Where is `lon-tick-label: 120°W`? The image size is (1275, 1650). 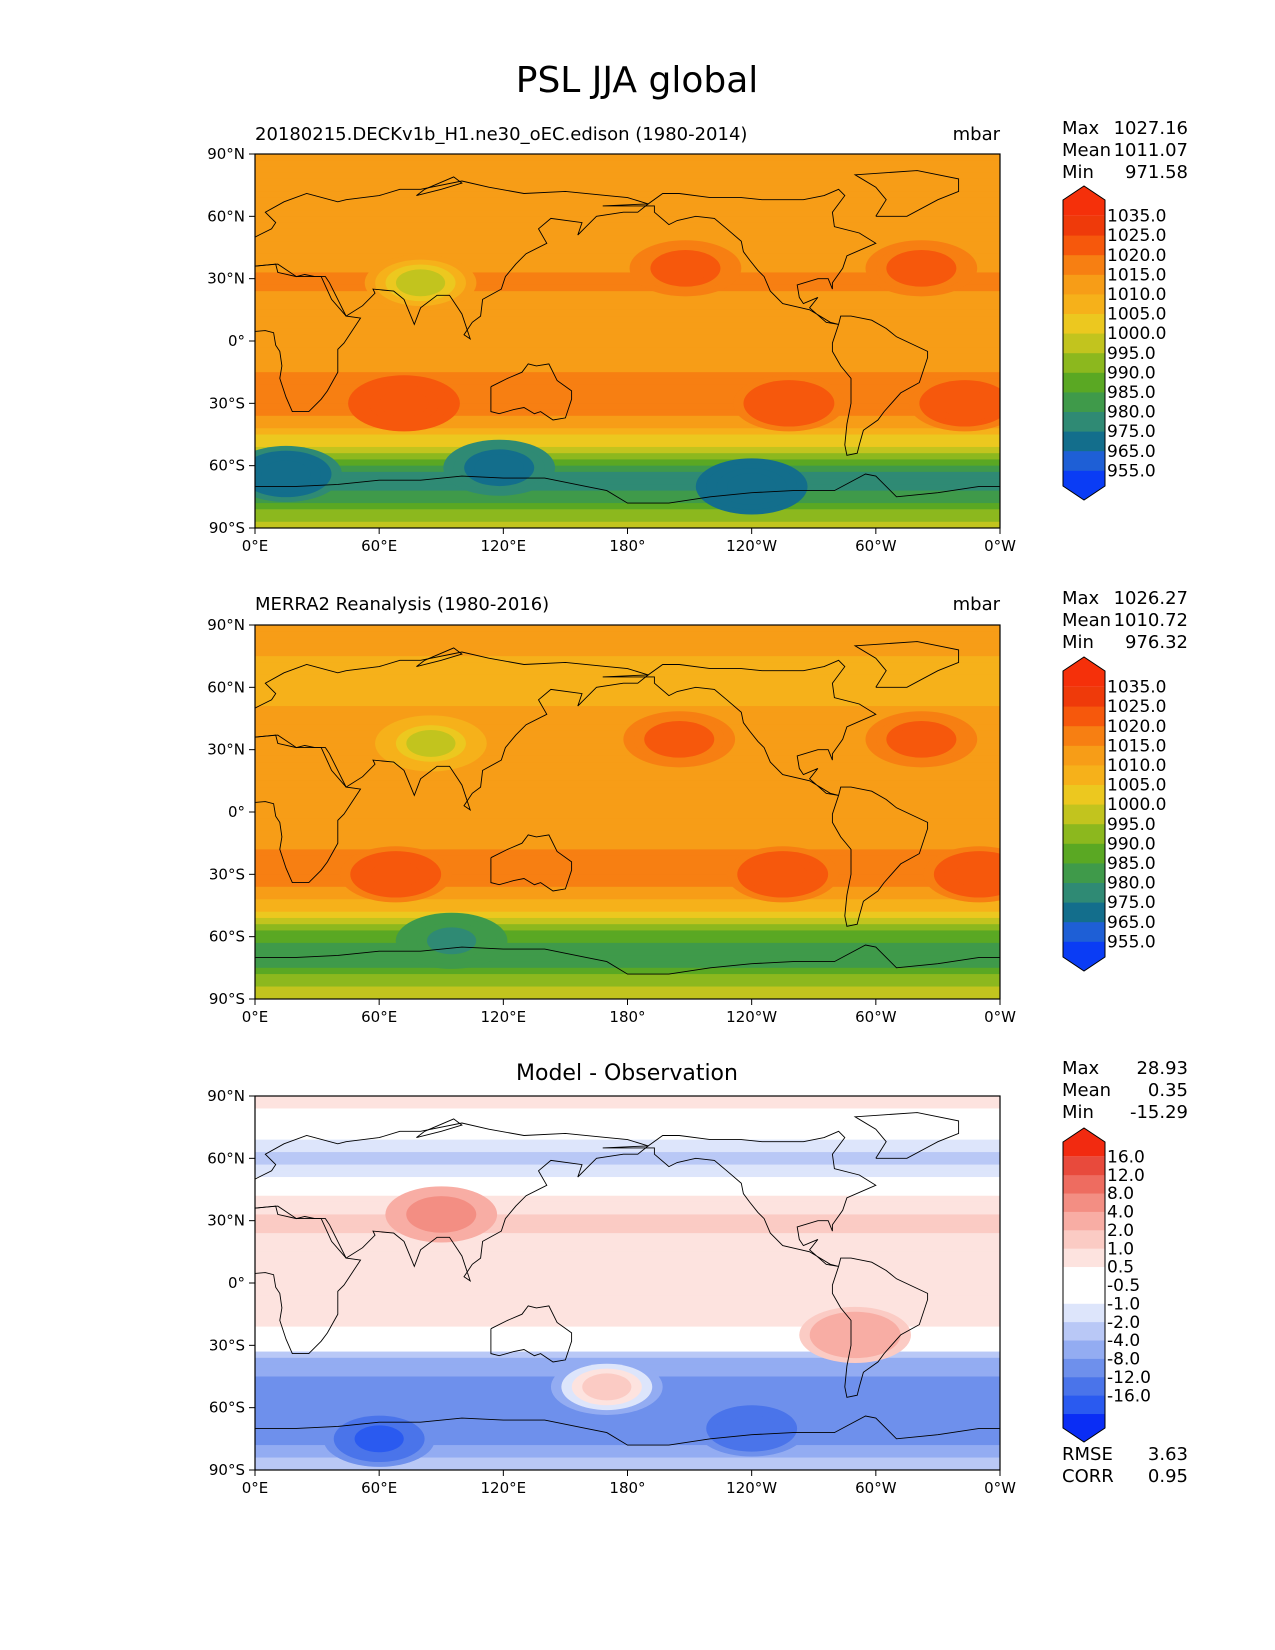 lon-tick-label: 120°W is located at coordinates (751, 1017).